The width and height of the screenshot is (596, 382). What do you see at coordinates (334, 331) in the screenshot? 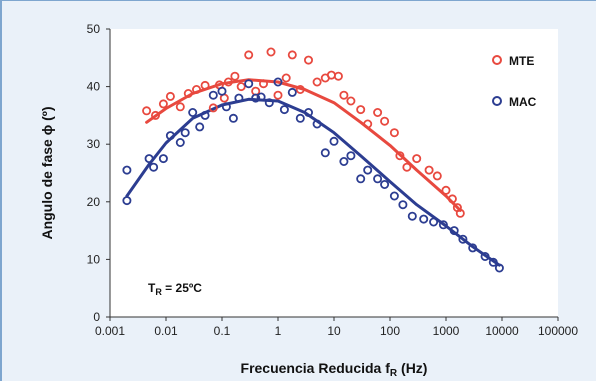
I see `x-tick-label: 10` at bounding box center [334, 331].